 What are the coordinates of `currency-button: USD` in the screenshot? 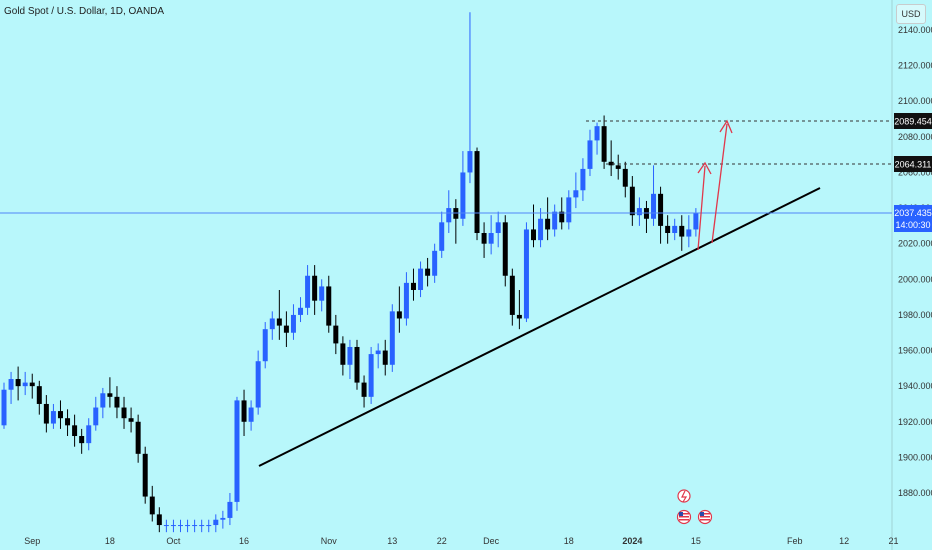 It's located at (911, 14).